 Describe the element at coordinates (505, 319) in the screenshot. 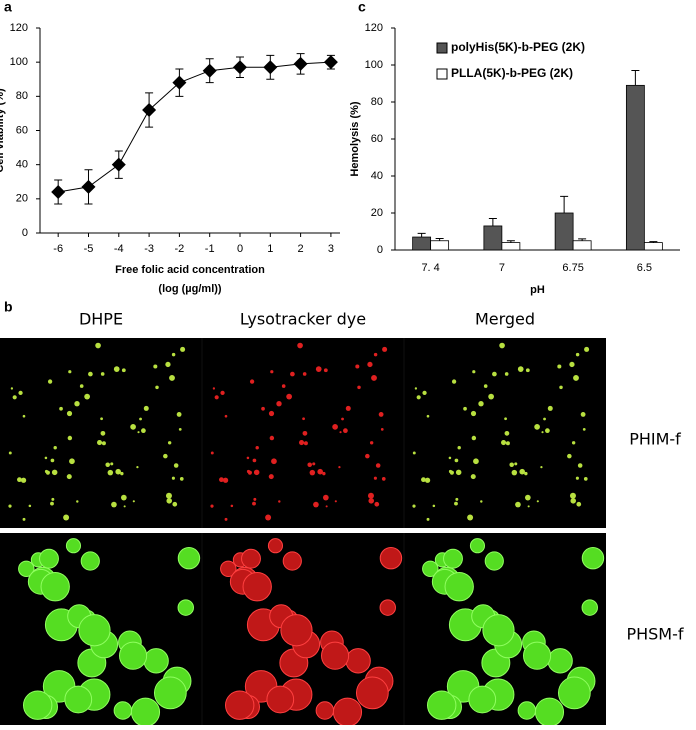

I see `column-header: Merged` at that location.